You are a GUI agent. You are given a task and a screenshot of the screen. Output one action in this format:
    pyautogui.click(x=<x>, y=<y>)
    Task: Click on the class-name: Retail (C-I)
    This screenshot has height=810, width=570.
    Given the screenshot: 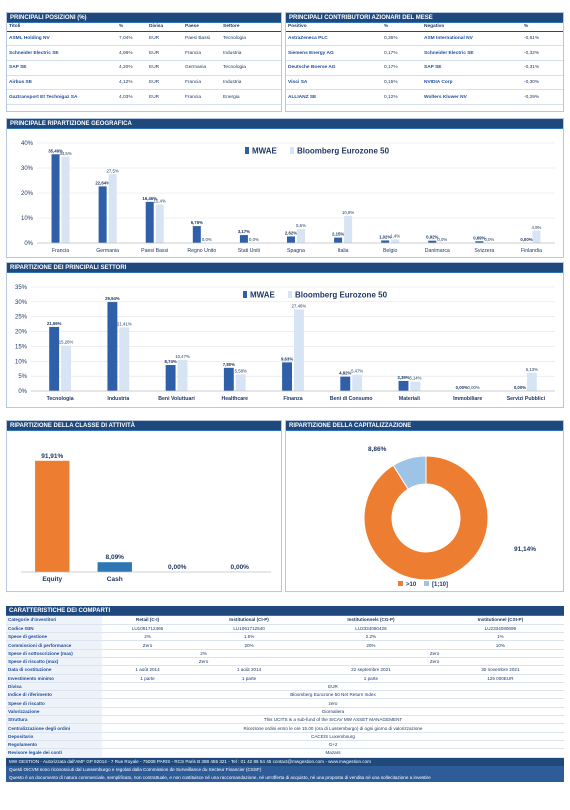 What is the action you would take?
    pyautogui.click(x=148, y=620)
    